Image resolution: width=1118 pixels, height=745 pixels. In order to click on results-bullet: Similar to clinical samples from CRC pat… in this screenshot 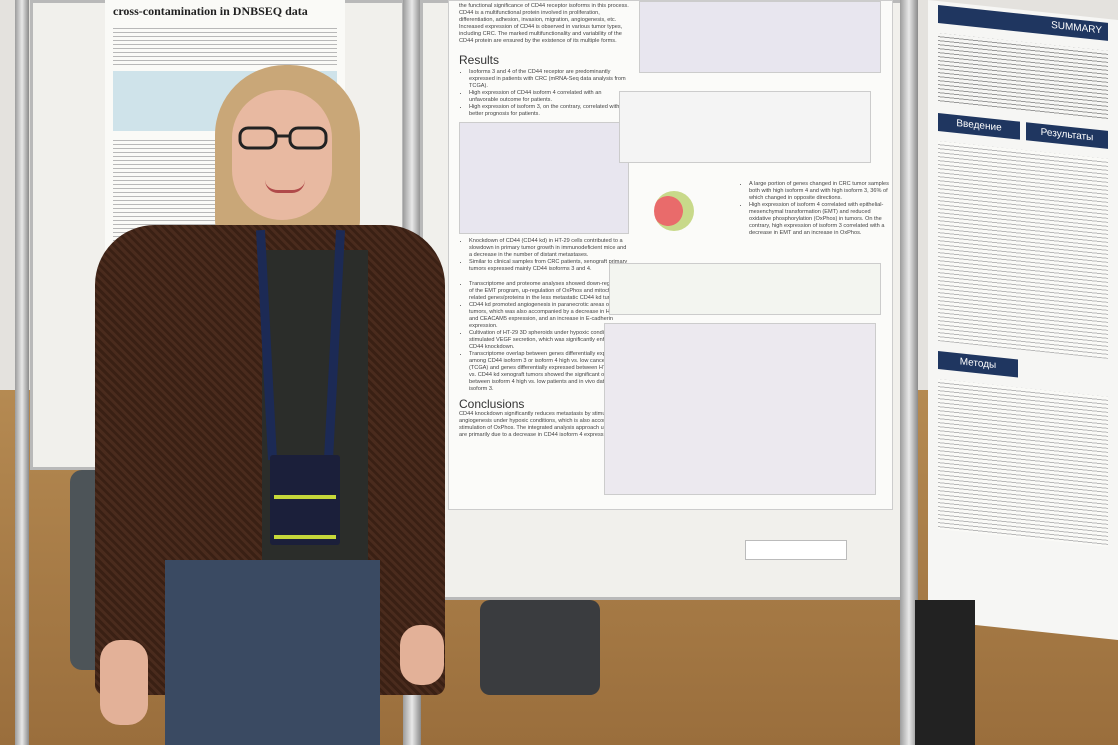, I will do `click(549, 266)`.